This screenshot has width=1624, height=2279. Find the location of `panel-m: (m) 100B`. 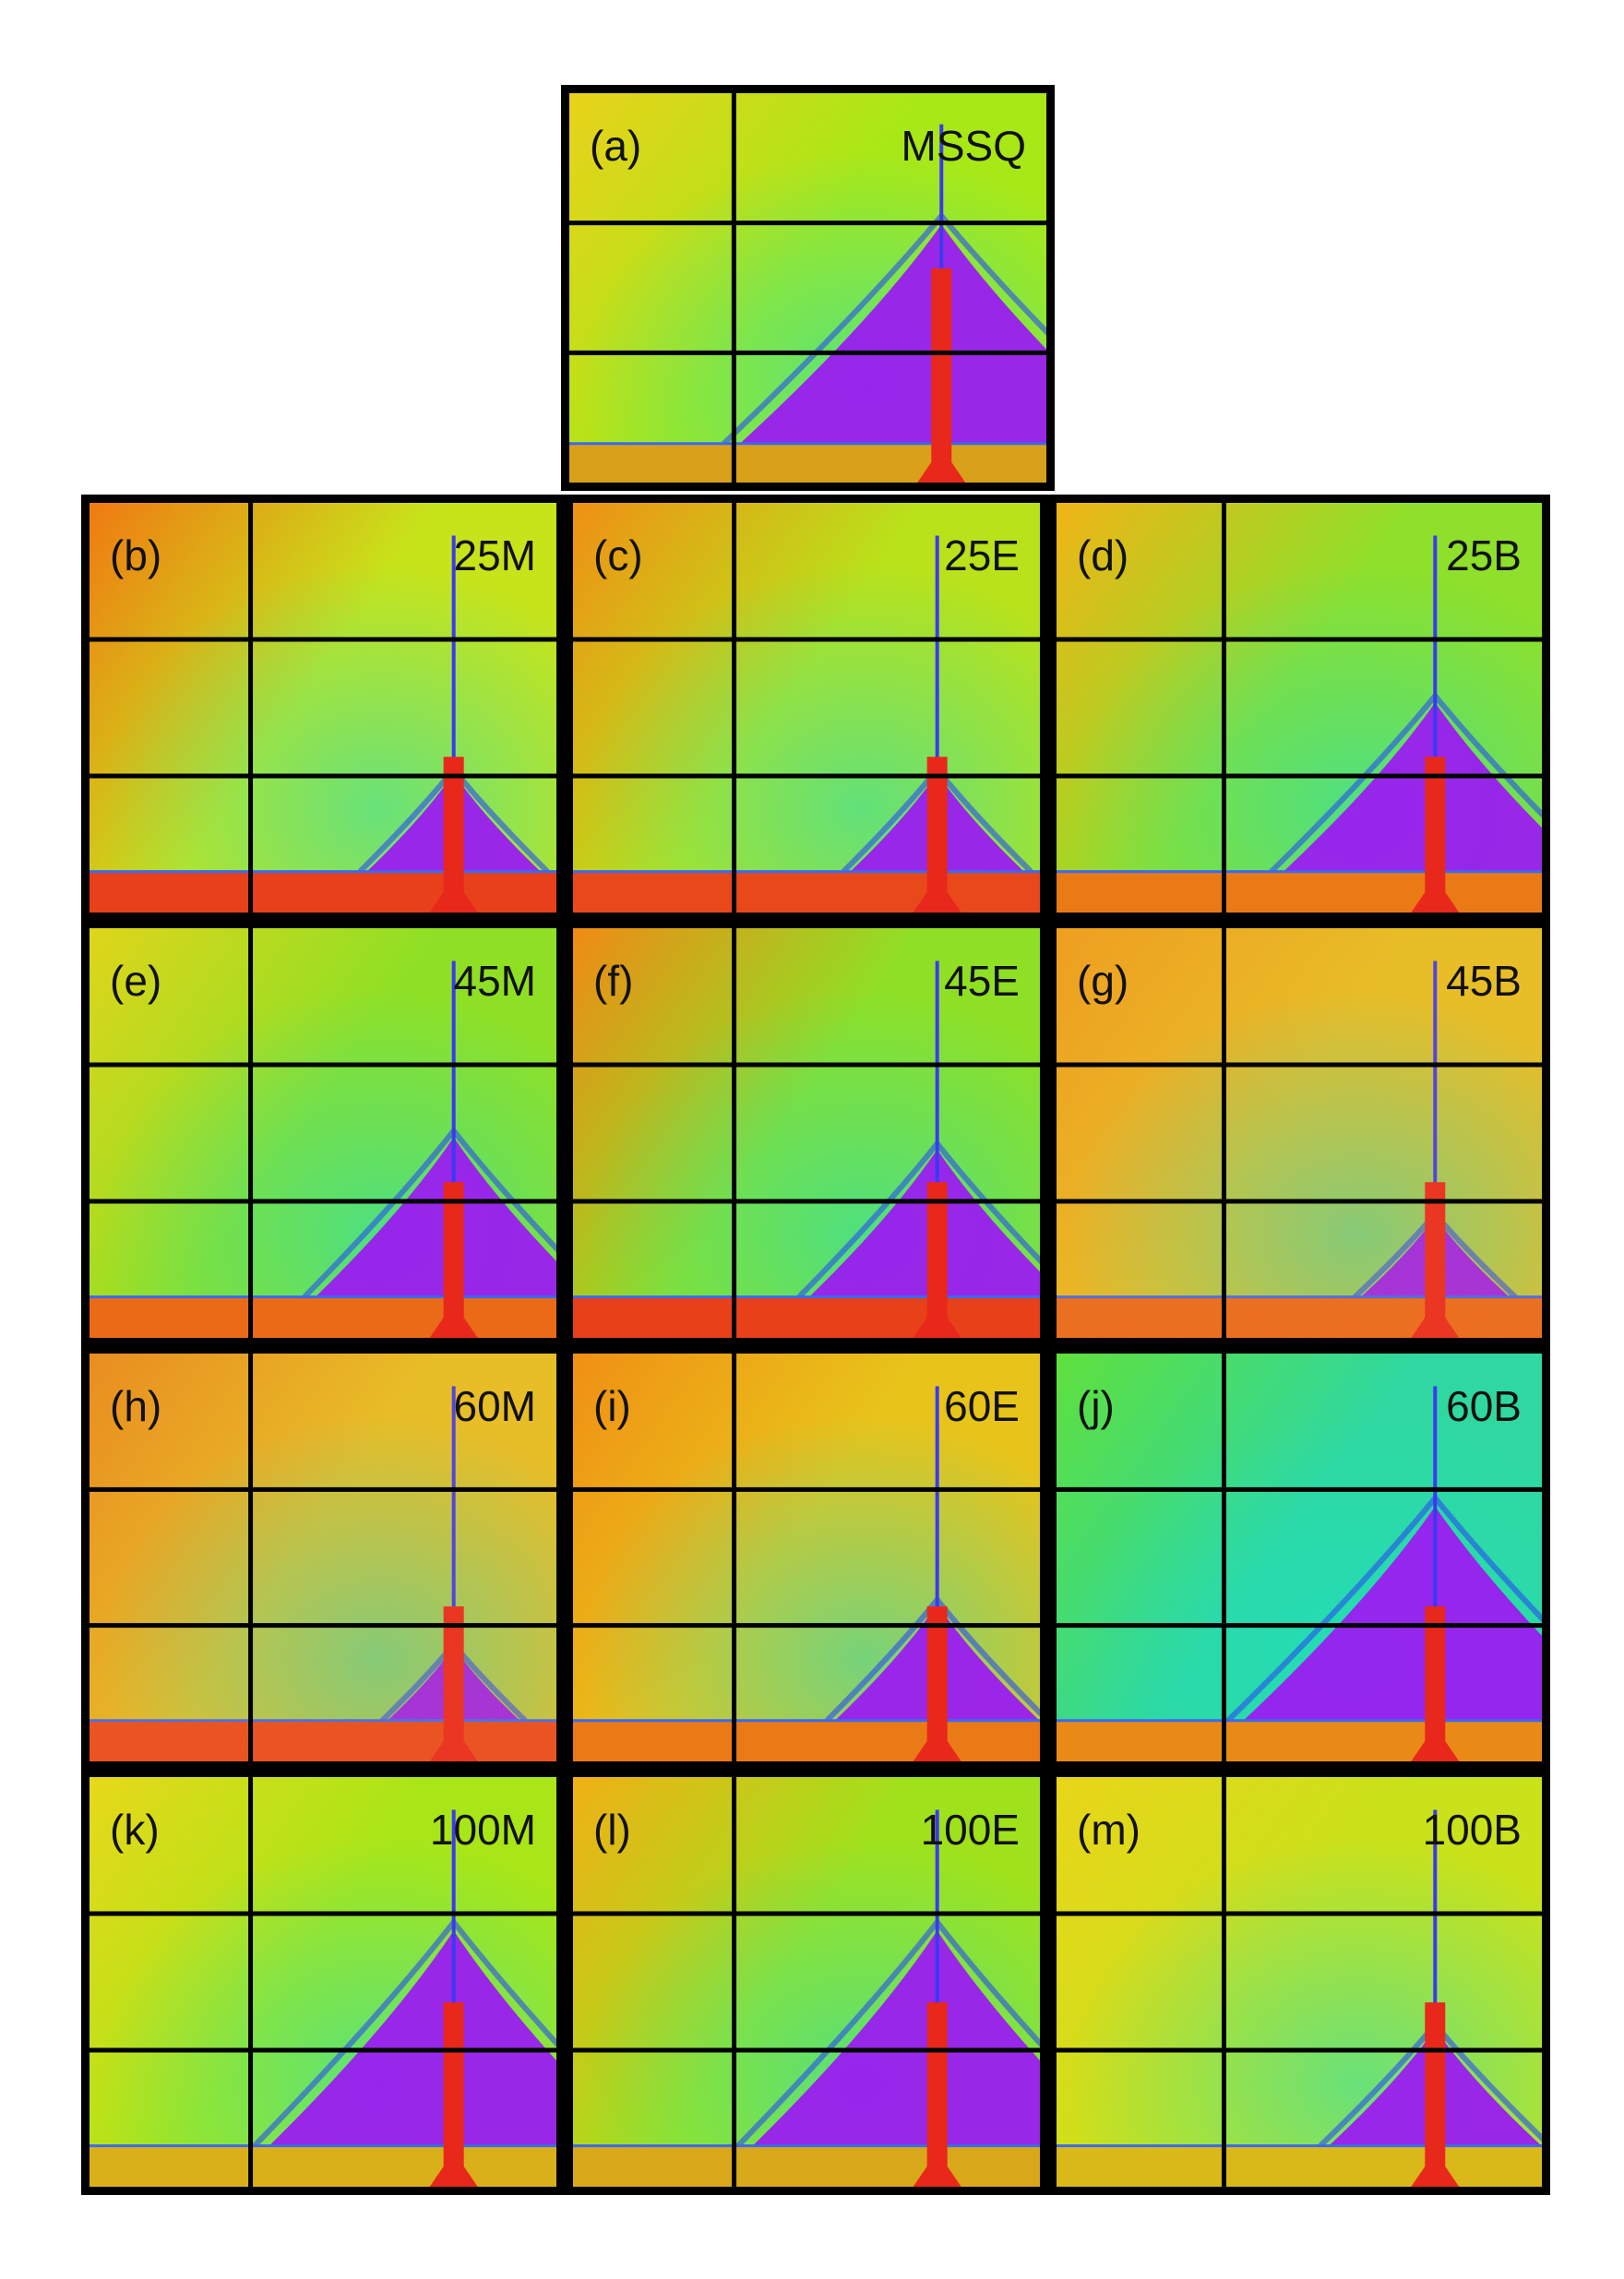

panel-m: (m) 100B is located at coordinates (1299, 1982).